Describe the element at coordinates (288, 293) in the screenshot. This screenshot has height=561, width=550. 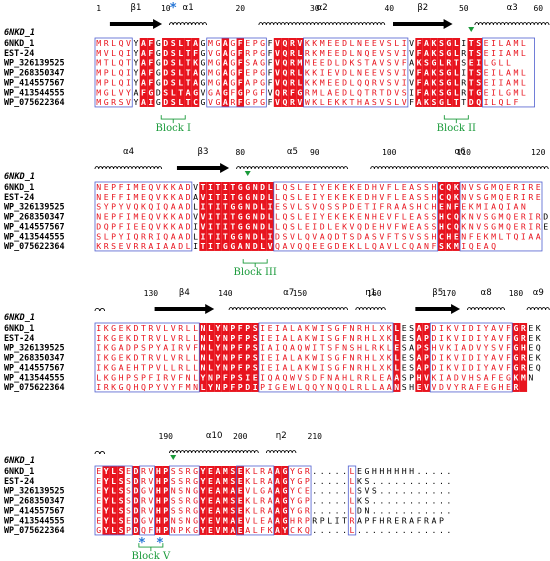
I see `ss-element-label: α7` at that location.